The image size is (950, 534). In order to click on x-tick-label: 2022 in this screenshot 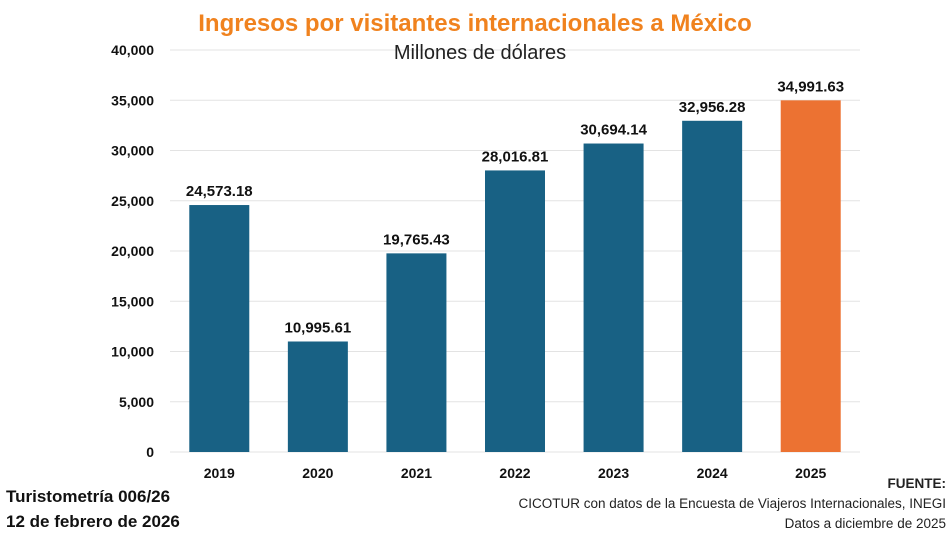, I will do `click(514, 473)`.